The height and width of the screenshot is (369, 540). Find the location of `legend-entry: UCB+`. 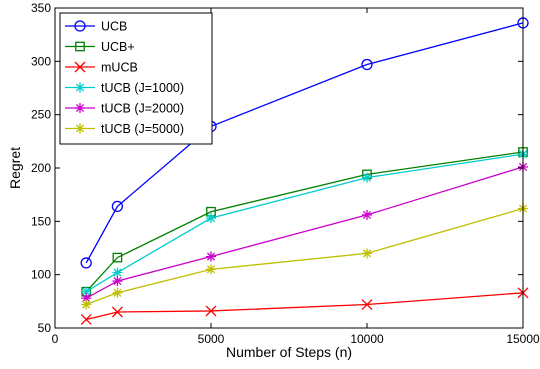

legend-entry: UCB+ is located at coordinates (100, 47).